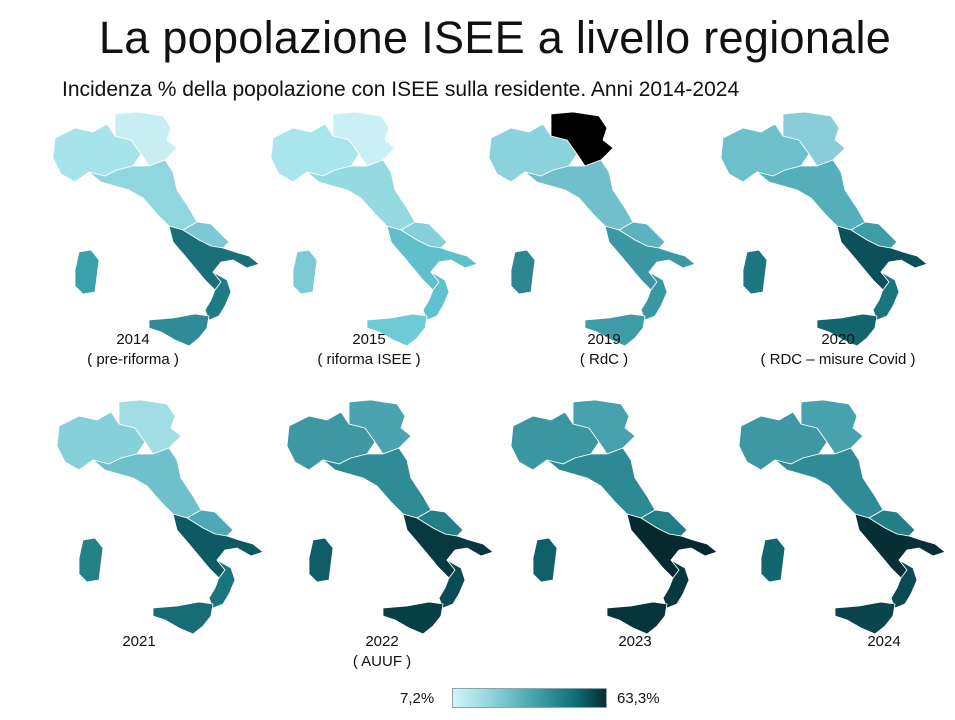  I want to click on map-panel-2023, so click(613, 518).